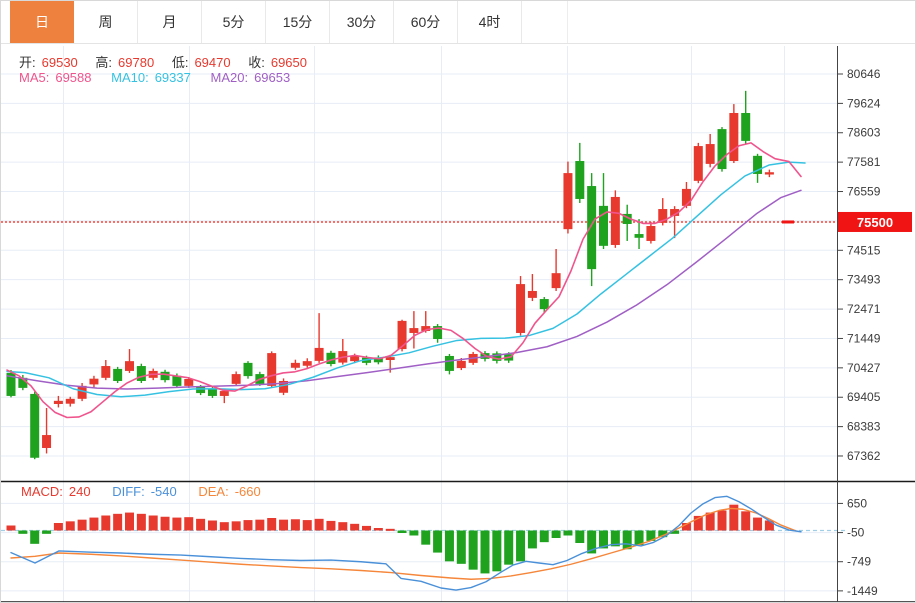 The image size is (916, 603). What do you see at coordinates (34, 77) in the screenshot?
I see `ma5-label: MA5:` at bounding box center [34, 77].